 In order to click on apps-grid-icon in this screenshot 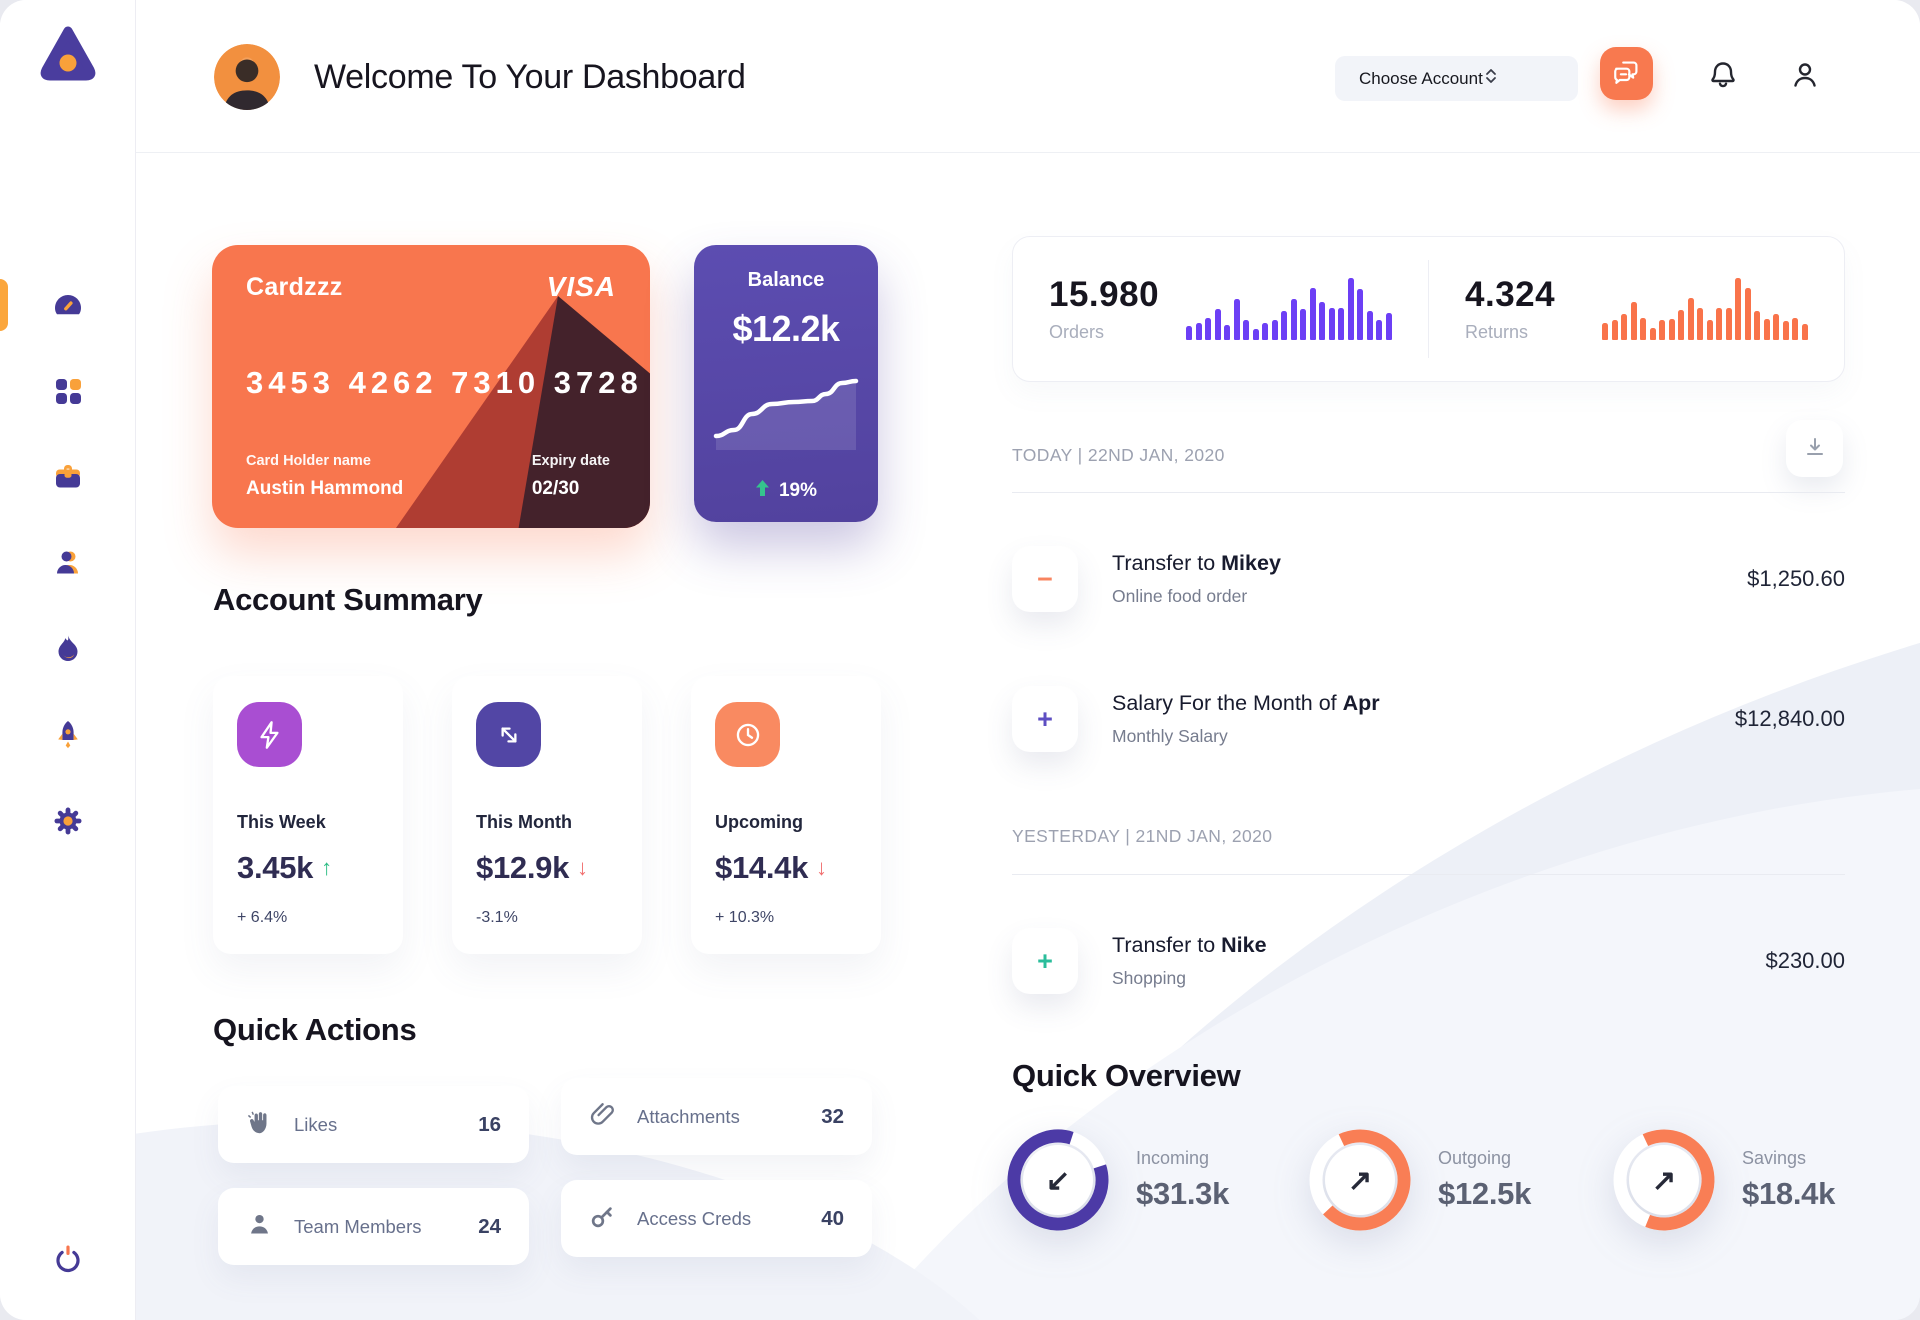, I will do `click(68, 391)`.